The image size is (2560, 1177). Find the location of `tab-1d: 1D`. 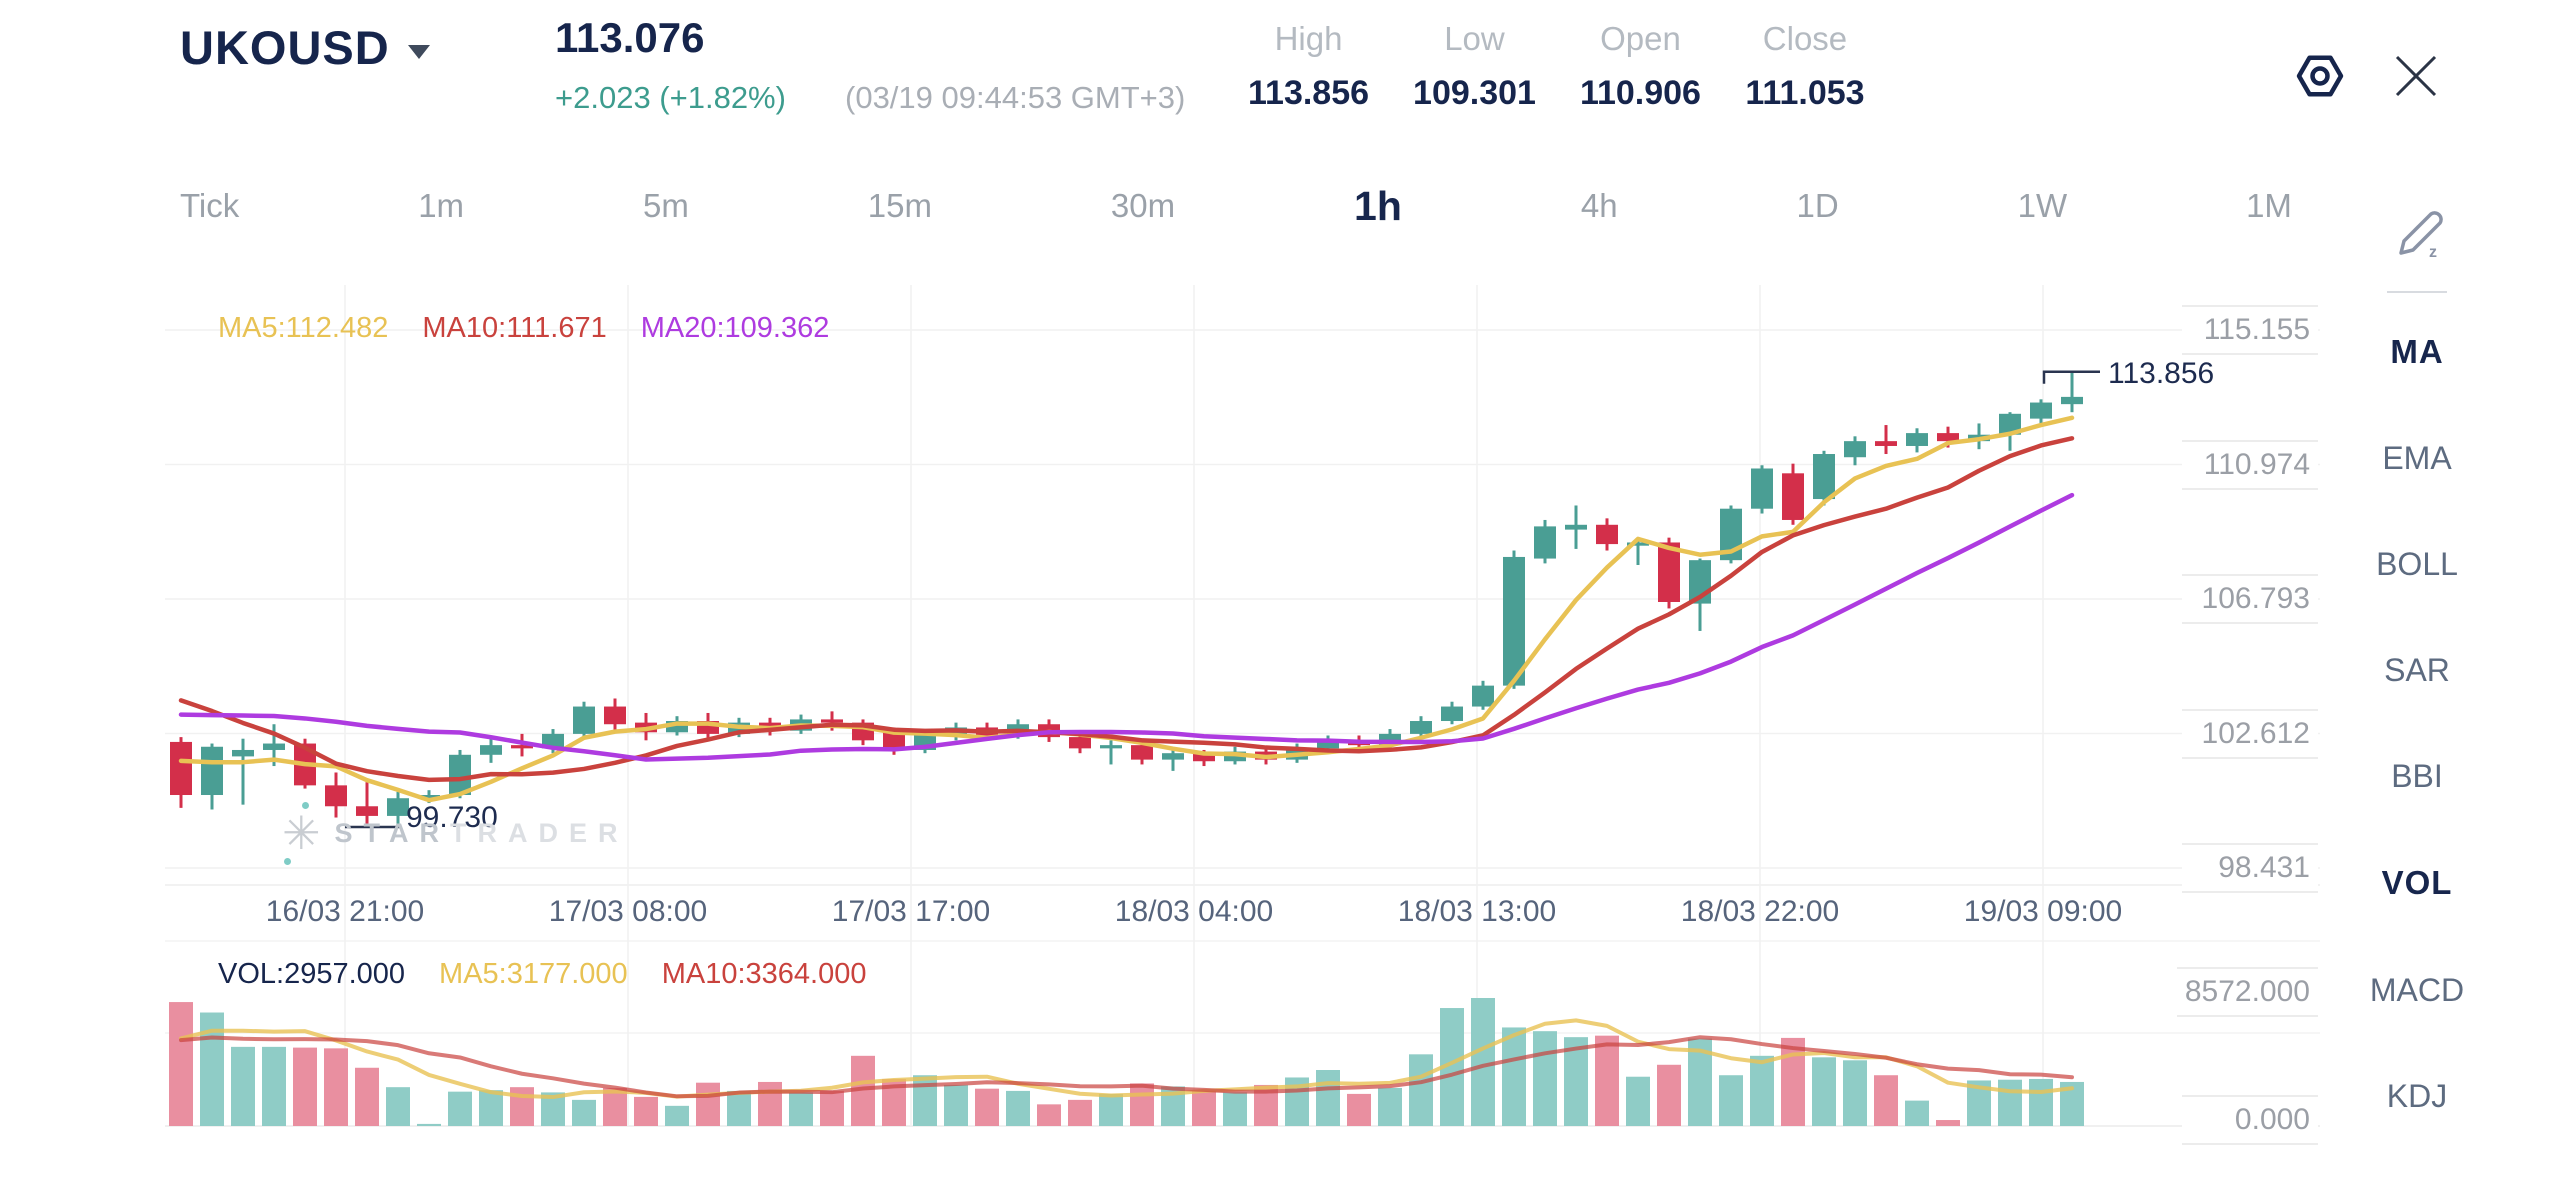

tab-1d: 1D is located at coordinates (1817, 205).